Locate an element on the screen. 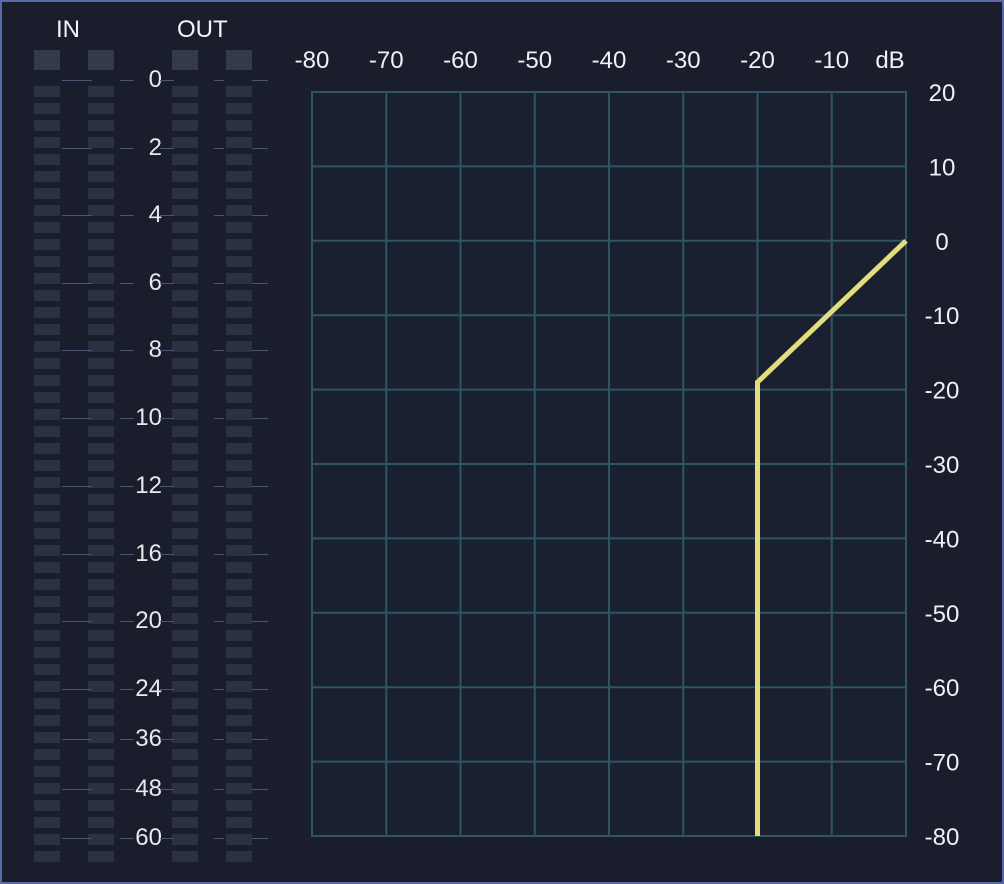 The height and width of the screenshot is (884, 1004). x-axis-tick-label: -50 is located at coordinates (534, 60).